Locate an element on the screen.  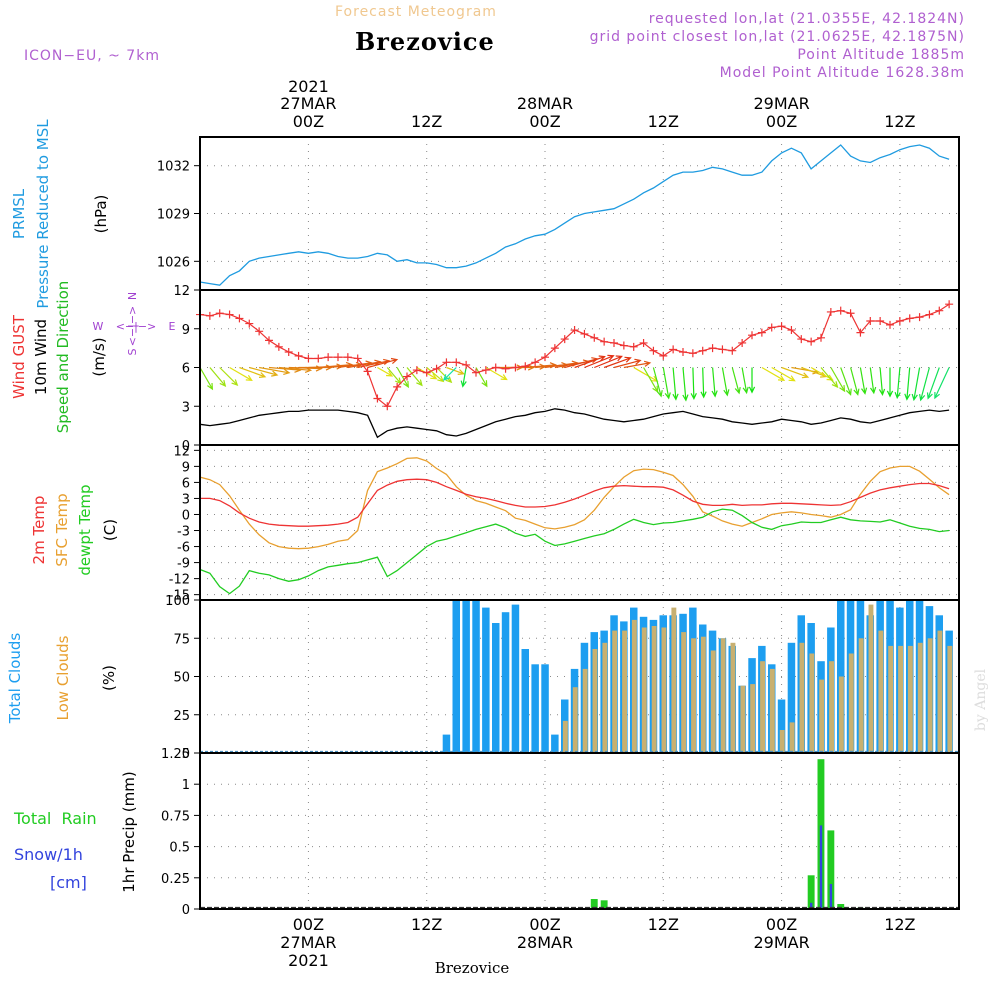
clouds-frame is located at coordinates (579, 676).